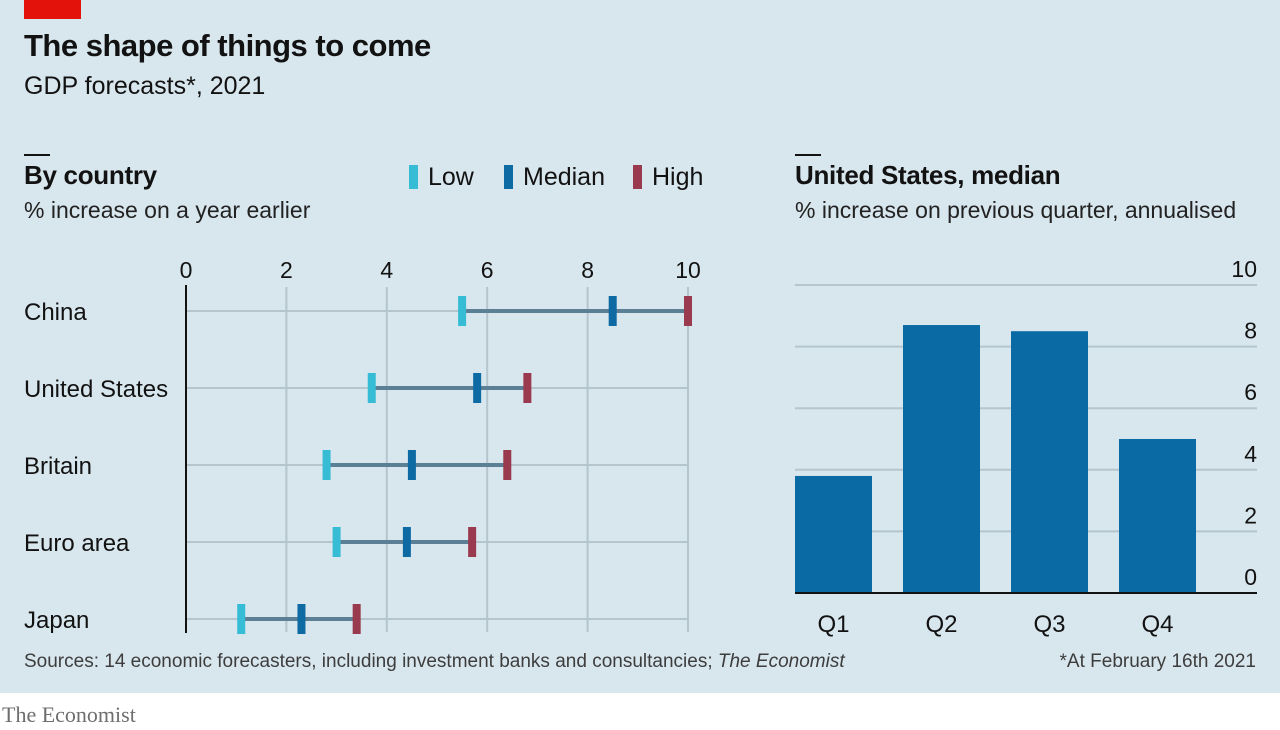 This screenshot has height=730, width=1280. I want to click on section-rule-left, so click(37, 155).